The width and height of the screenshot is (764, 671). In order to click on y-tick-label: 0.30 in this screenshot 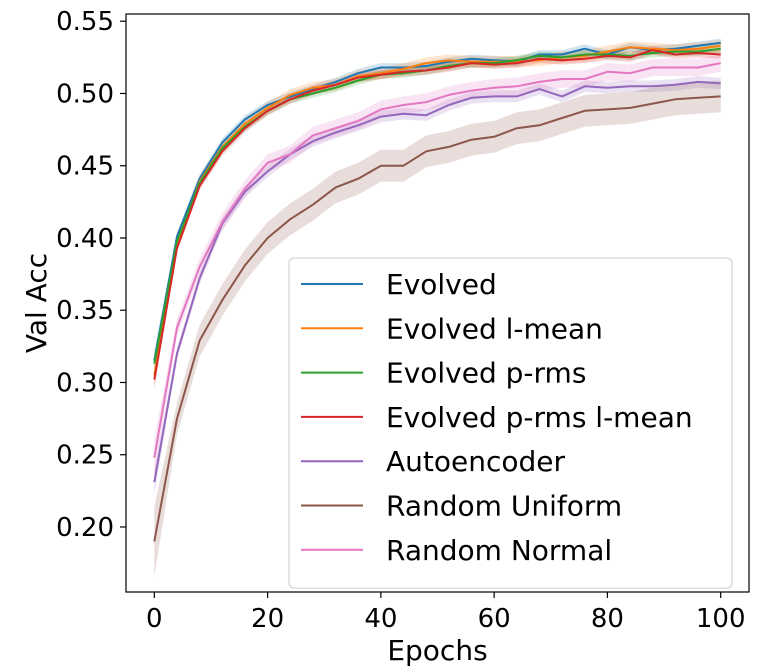, I will do `click(85, 383)`.